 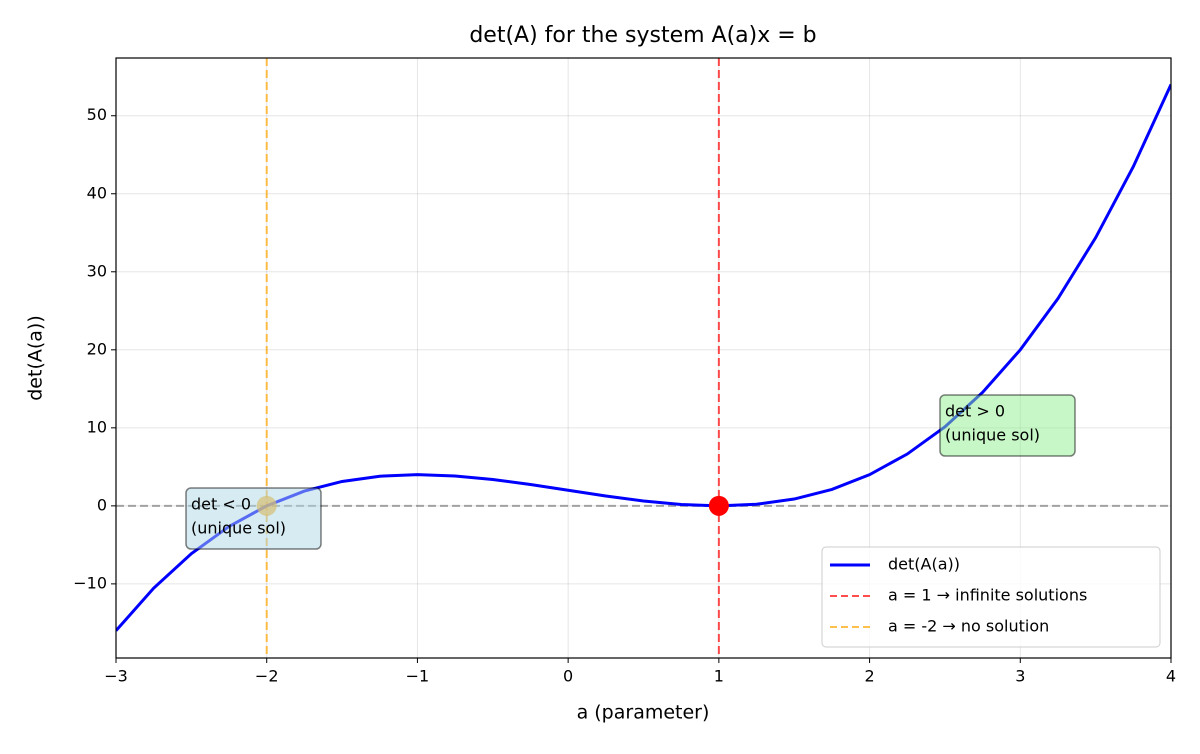 What do you see at coordinates (97, 192) in the screenshot?
I see `y-tick-label: 40` at bounding box center [97, 192].